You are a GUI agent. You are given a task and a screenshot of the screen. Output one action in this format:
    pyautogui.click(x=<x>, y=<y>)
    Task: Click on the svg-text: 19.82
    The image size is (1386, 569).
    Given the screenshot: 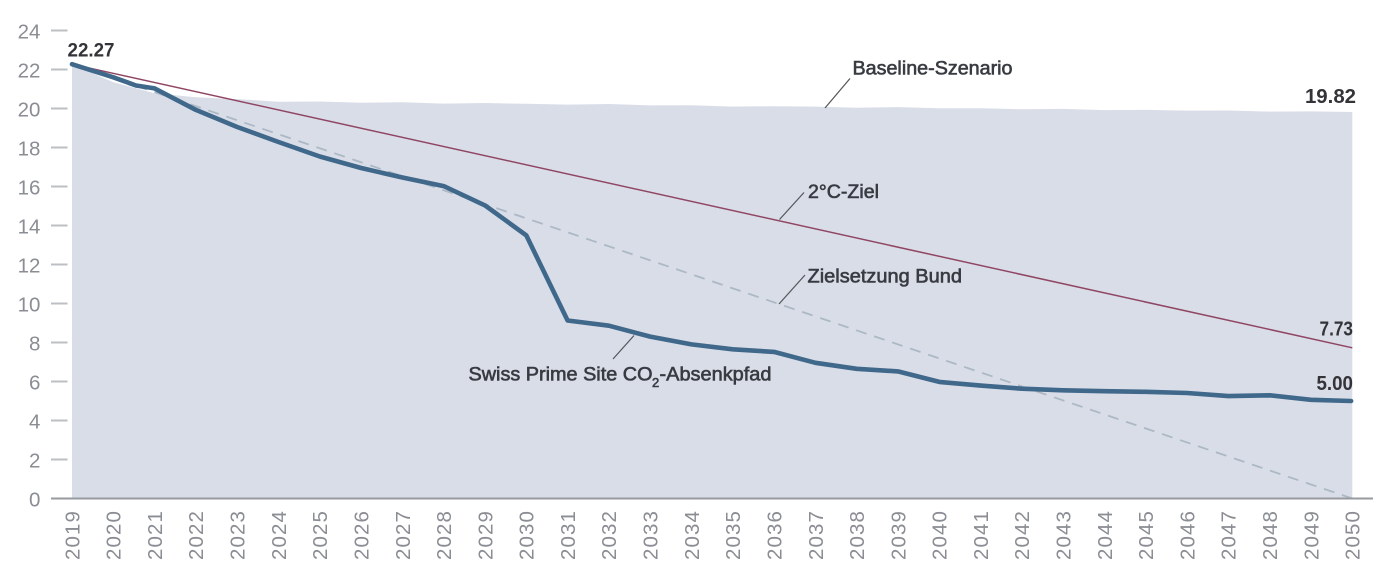 What is the action you would take?
    pyautogui.click(x=1330, y=97)
    